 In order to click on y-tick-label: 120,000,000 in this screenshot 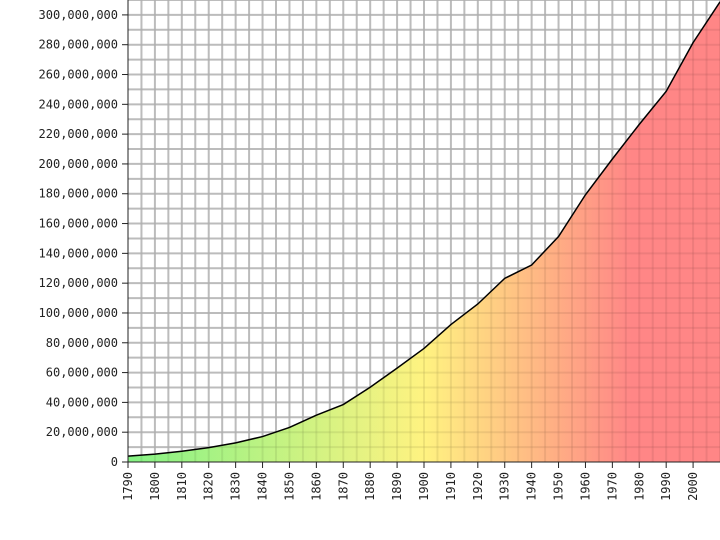, I will do `click(78, 283)`.